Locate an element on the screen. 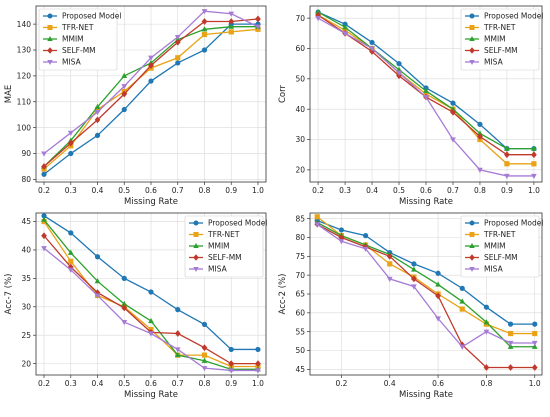 This screenshot has height=417, width=550. y-tick-label: 60 is located at coordinates (300, 48).